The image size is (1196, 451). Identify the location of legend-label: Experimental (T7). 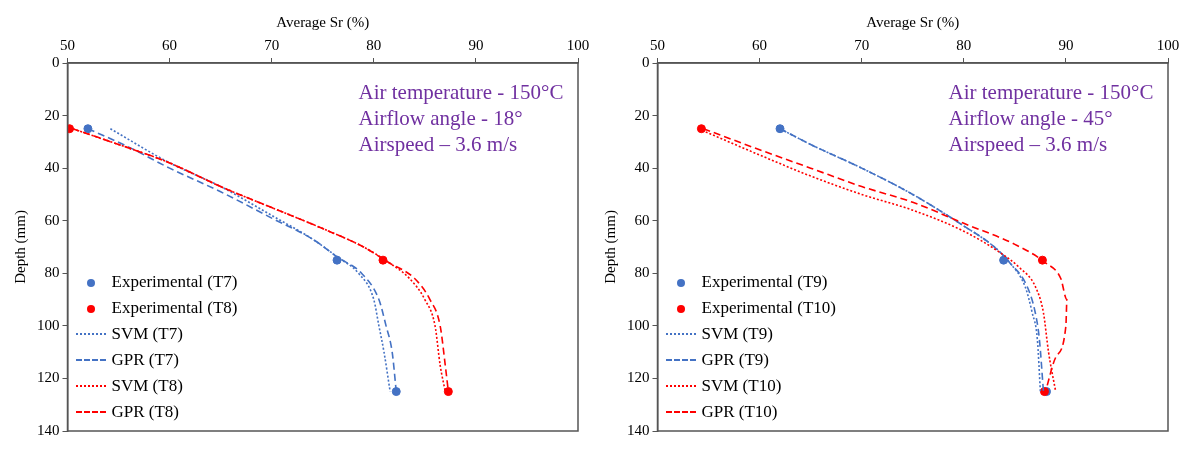
(174, 282).